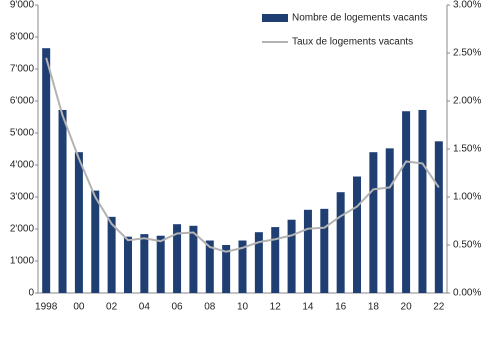 The width and height of the screenshot is (491, 340). I want to click on legend-swatch, so click(275, 18).